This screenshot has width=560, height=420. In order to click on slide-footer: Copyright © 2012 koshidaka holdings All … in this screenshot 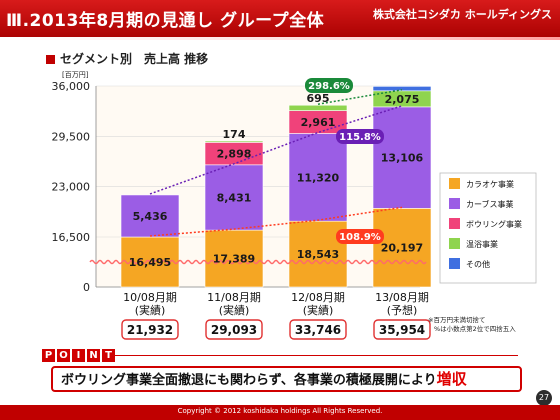, I will do `click(280, 412)`.